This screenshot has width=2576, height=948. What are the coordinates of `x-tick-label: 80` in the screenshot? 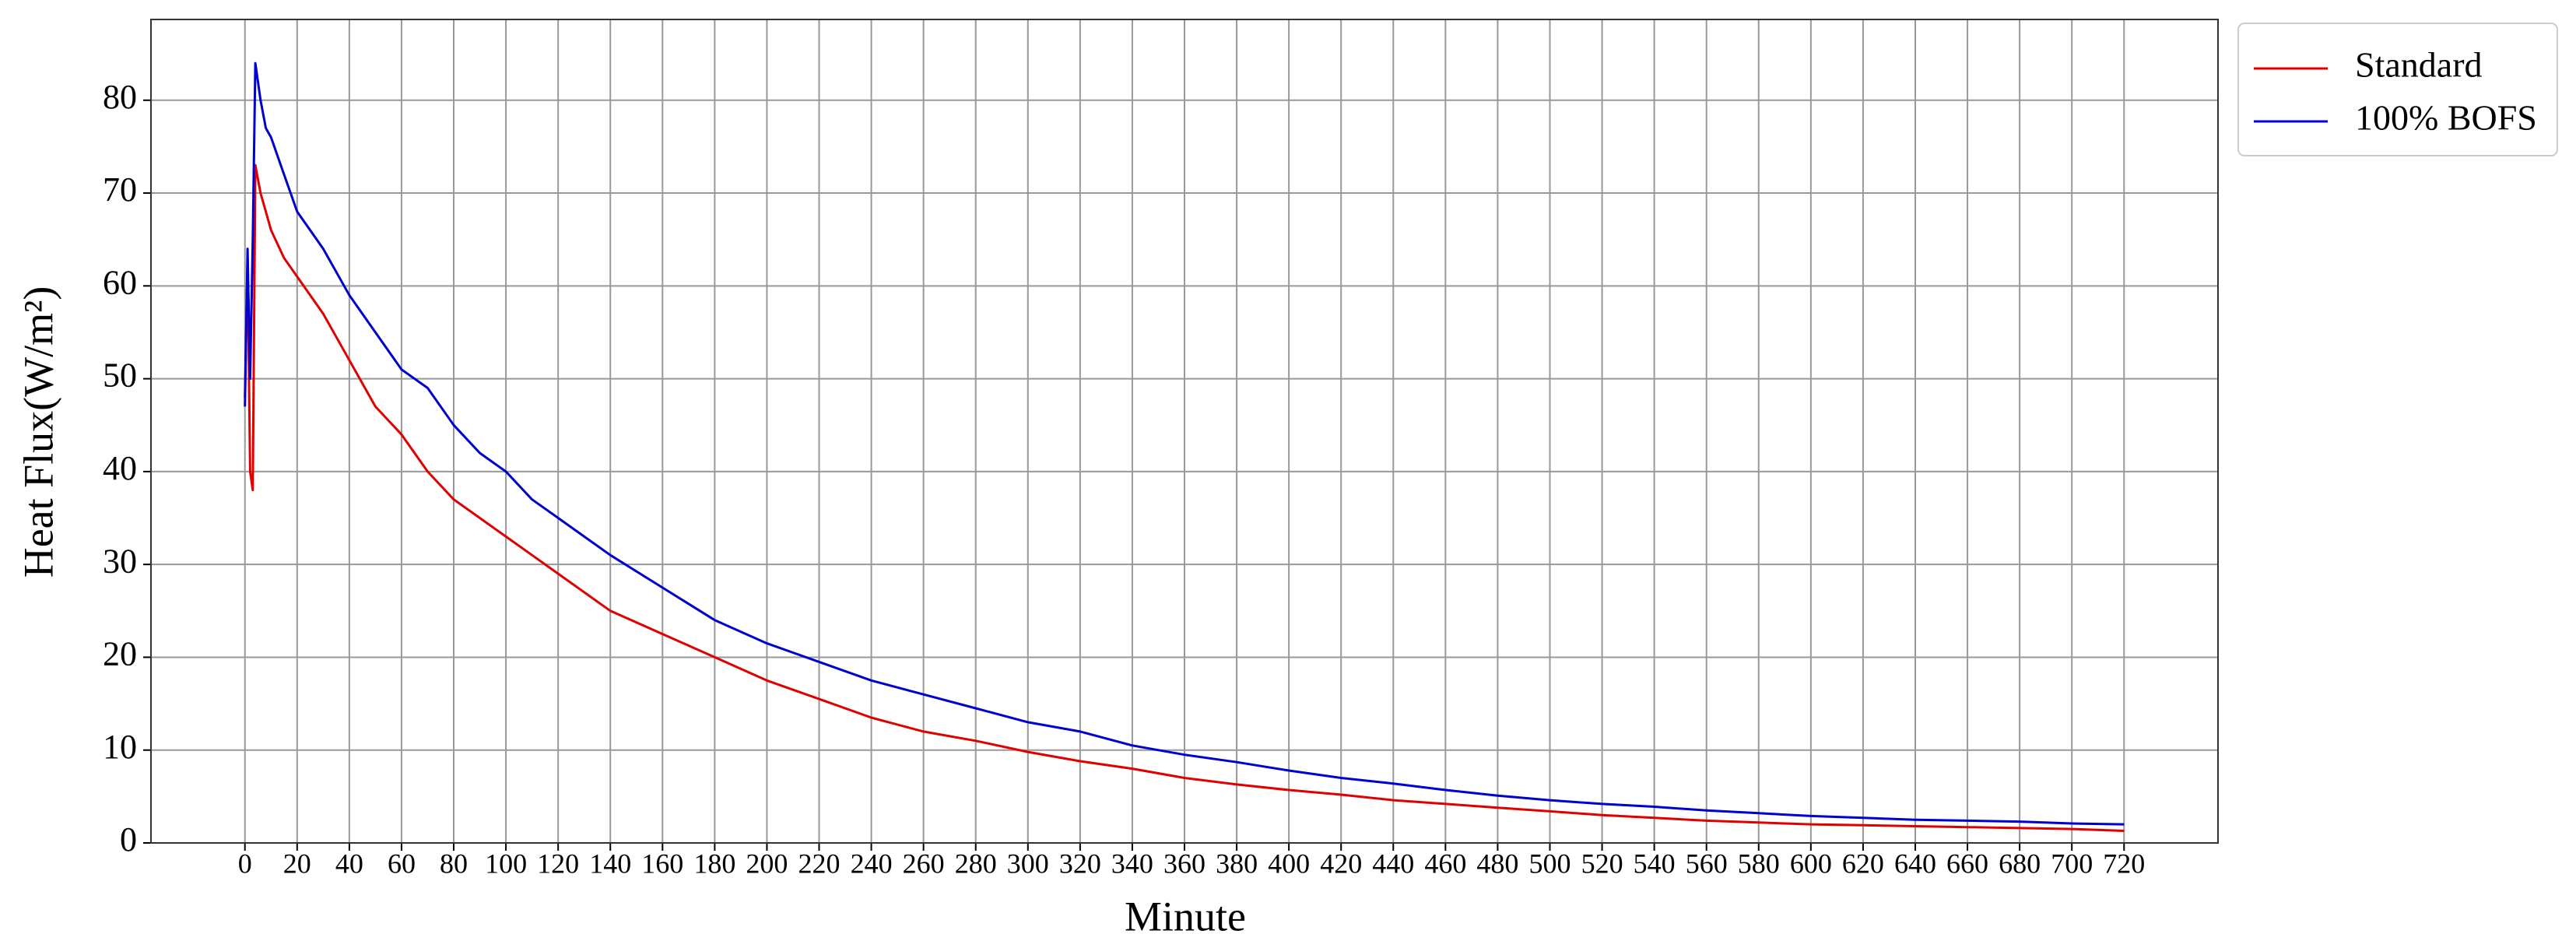 It's located at (454, 863).